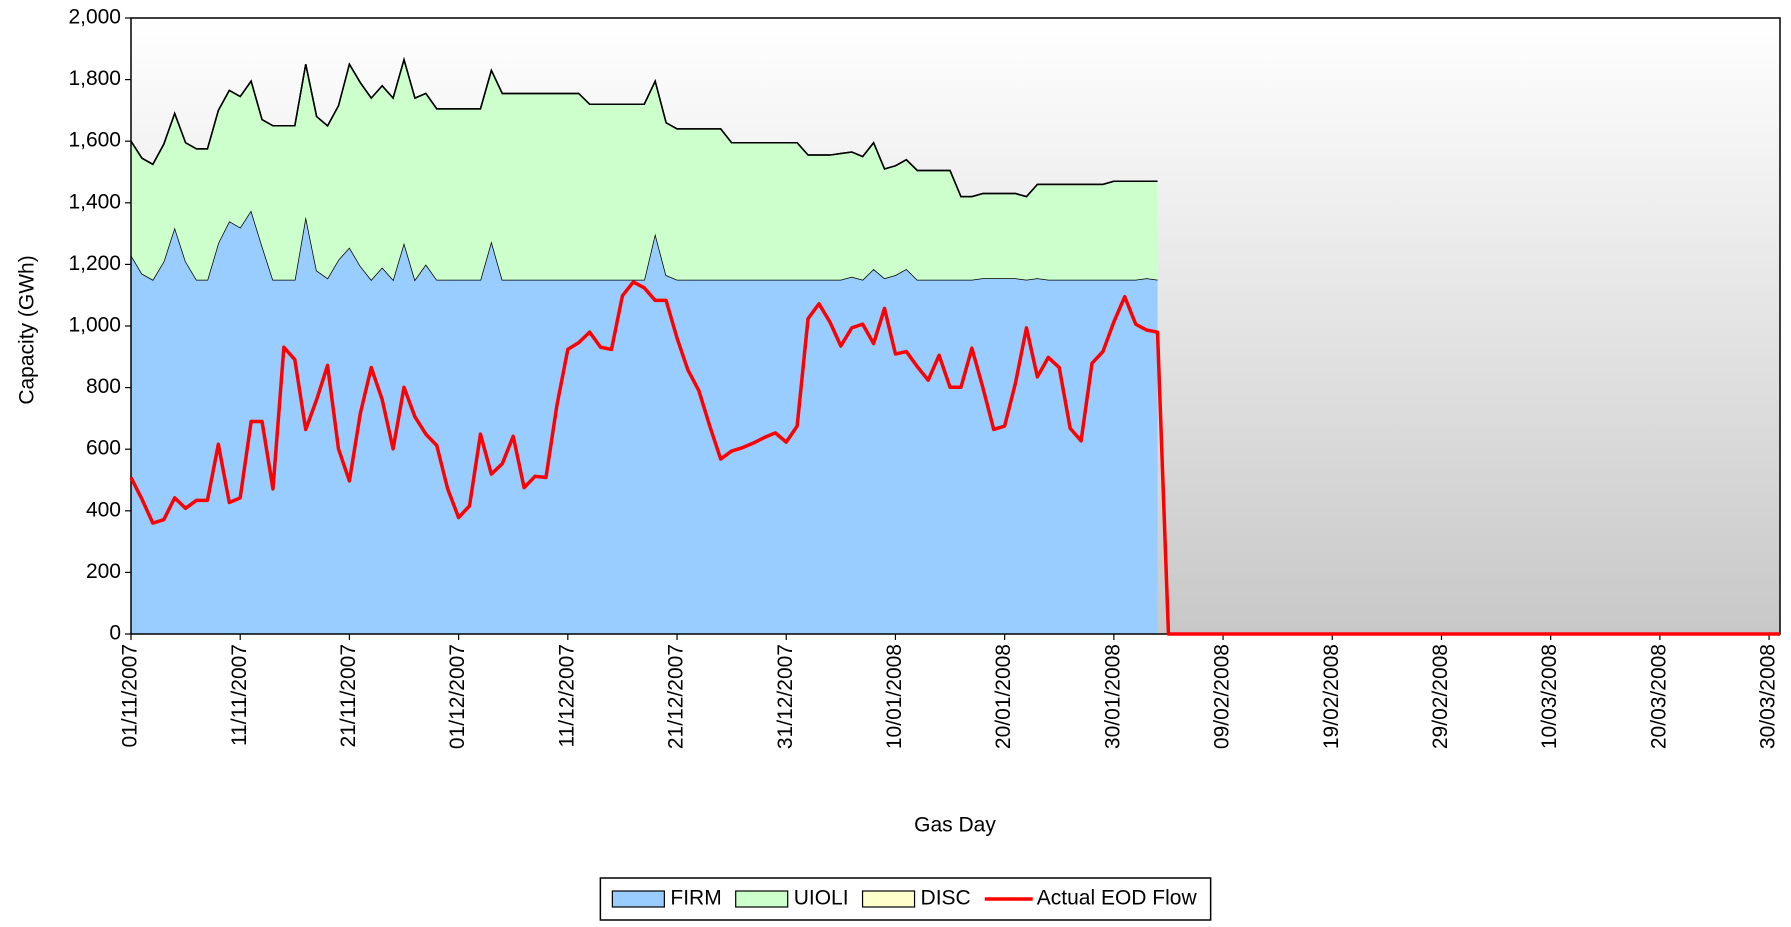  What do you see at coordinates (644, 127) in the screenshot?
I see `area-edge` at bounding box center [644, 127].